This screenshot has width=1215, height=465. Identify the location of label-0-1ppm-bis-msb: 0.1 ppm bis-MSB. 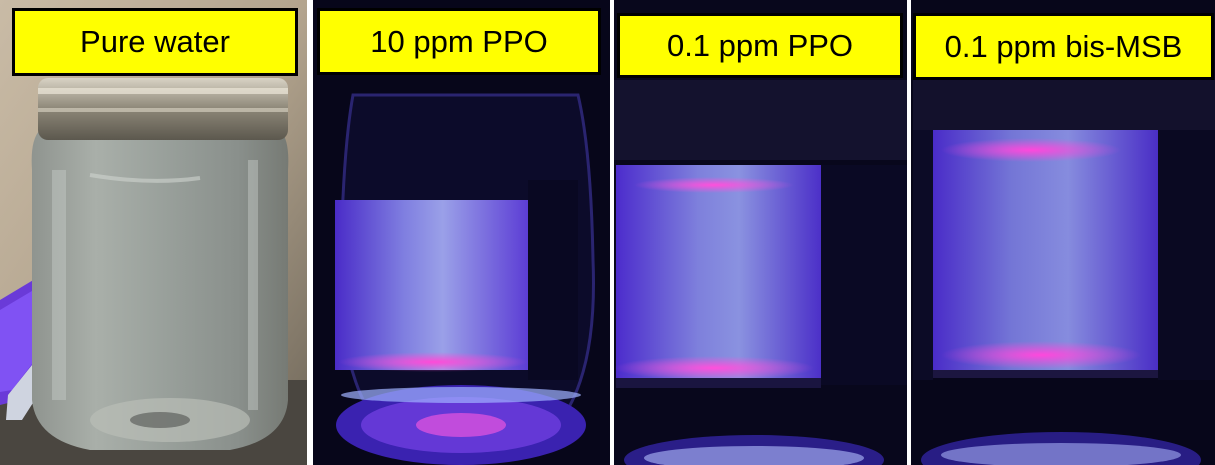
(1063, 46).